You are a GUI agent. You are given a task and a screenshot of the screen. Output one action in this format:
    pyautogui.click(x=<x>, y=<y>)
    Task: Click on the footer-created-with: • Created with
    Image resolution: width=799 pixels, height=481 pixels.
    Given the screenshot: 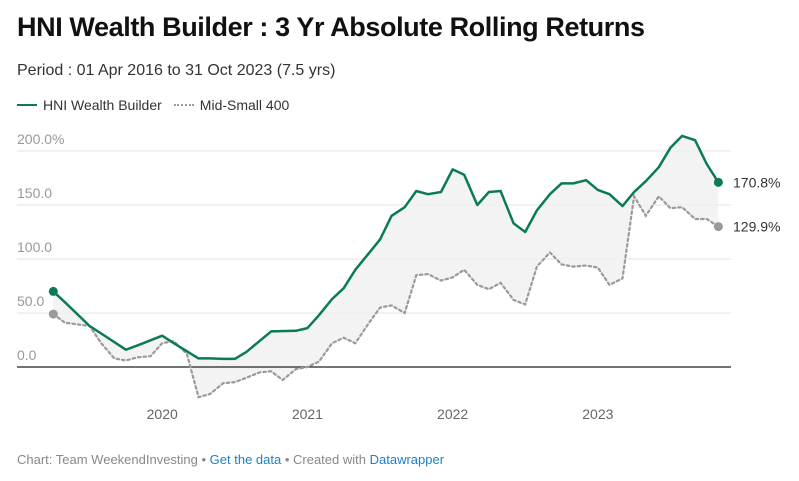 What is the action you would take?
    pyautogui.click(x=325, y=459)
    